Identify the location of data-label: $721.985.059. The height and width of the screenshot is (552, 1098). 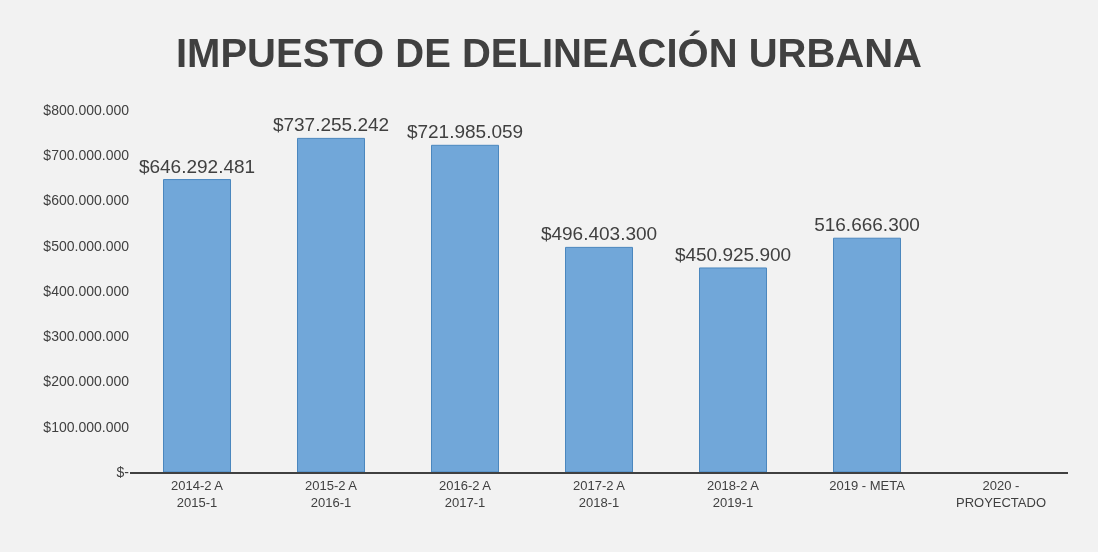
(465, 132).